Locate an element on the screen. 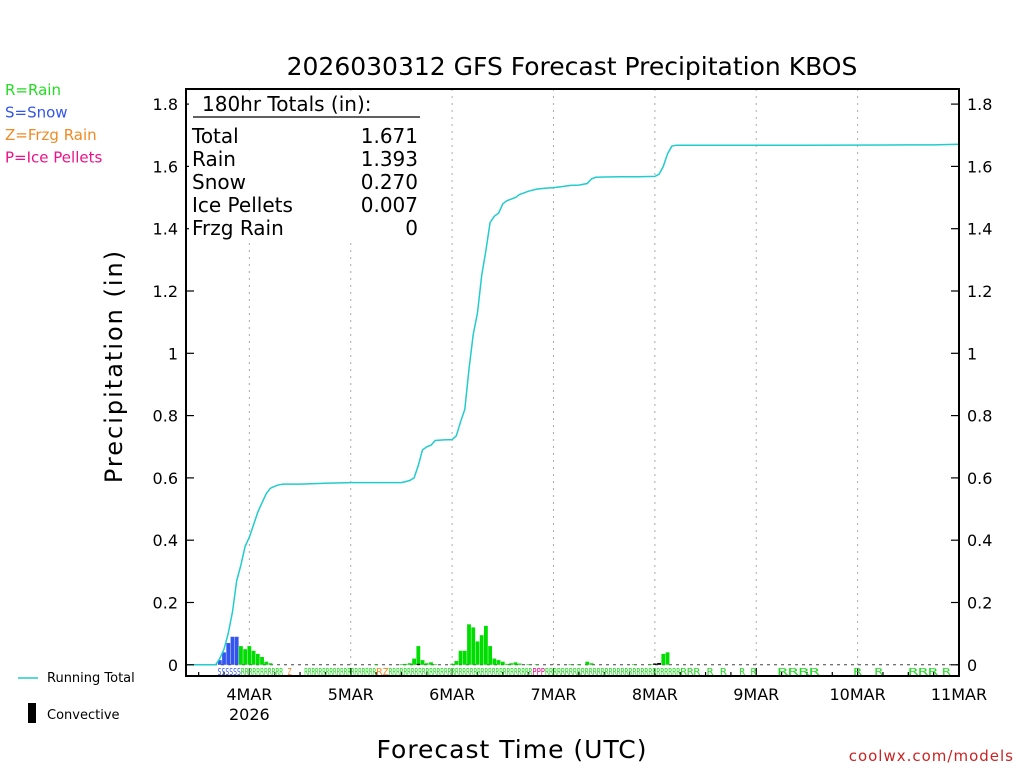  totals-row-label: Rain is located at coordinates (214, 159).